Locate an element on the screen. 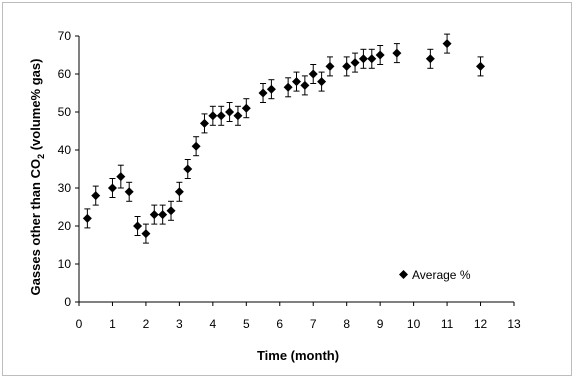  x-tick-label: 10 is located at coordinates (414, 324).